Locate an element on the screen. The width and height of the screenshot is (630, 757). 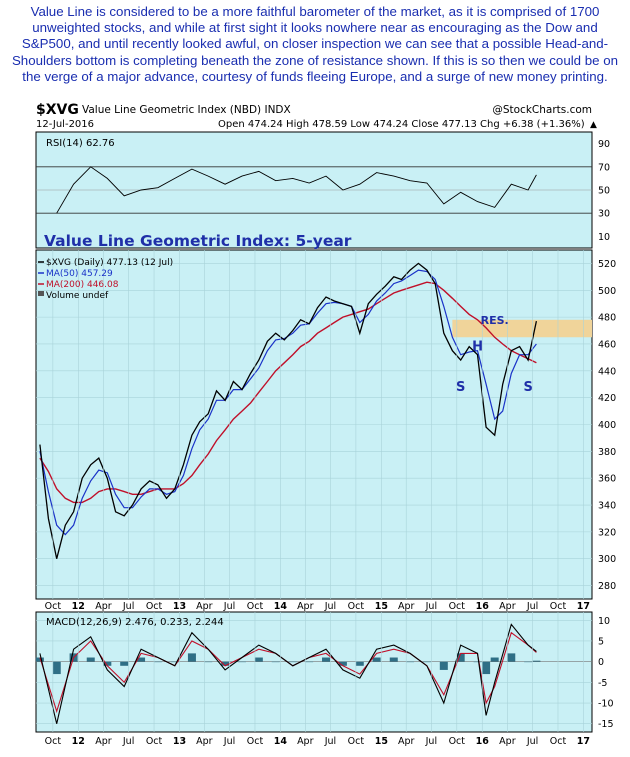
chart-date: 12-Jul-2016 is located at coordinates (65, 124).